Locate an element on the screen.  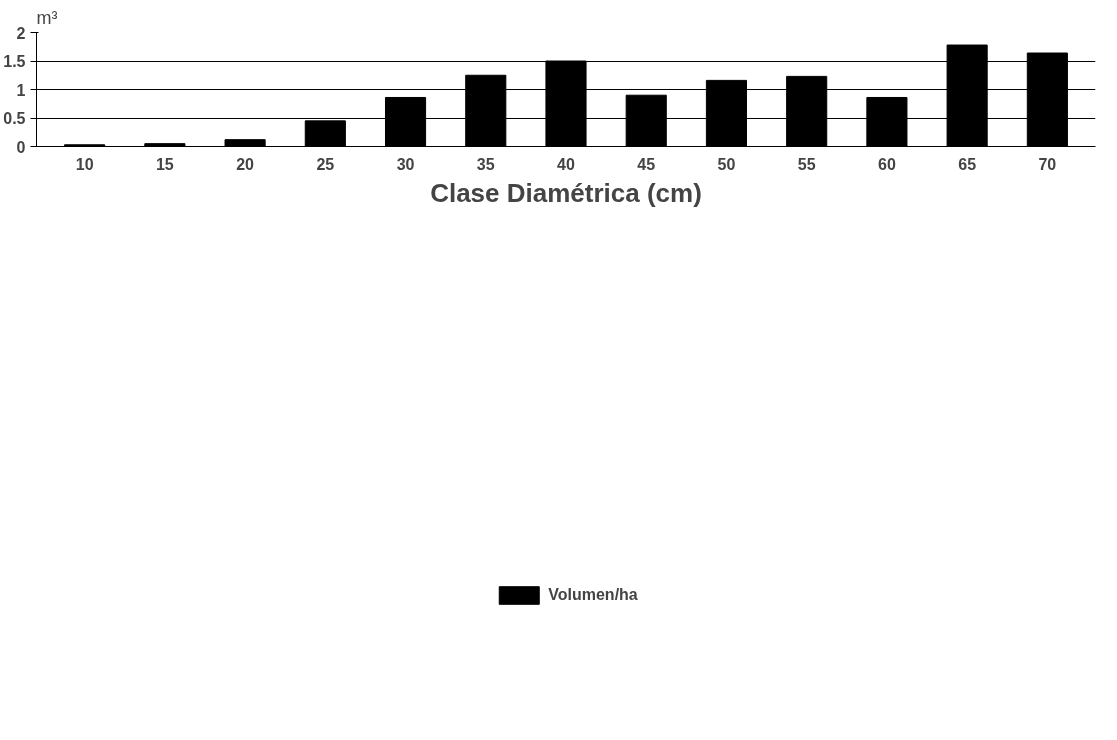
x-tick-label: 10 is located at coordinates (84, 164).